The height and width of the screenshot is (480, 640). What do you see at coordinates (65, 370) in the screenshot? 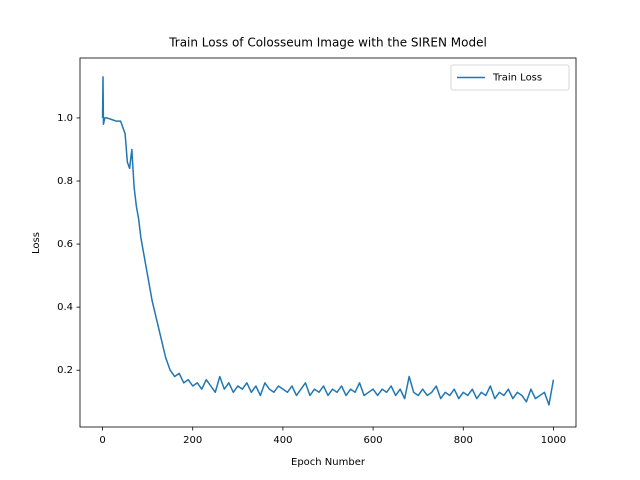
I see `y-tick-label: 0.2` at bounding box center [65, 370].